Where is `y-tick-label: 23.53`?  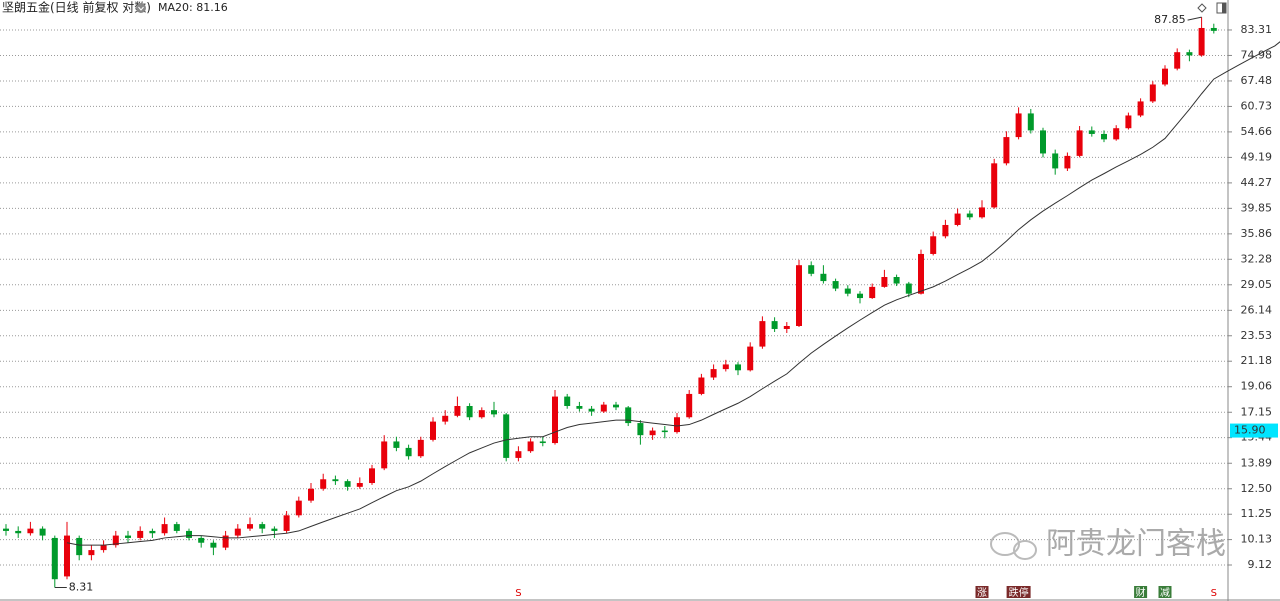 y-tick-label: 23.53 is located at coordinates (1257, 335).